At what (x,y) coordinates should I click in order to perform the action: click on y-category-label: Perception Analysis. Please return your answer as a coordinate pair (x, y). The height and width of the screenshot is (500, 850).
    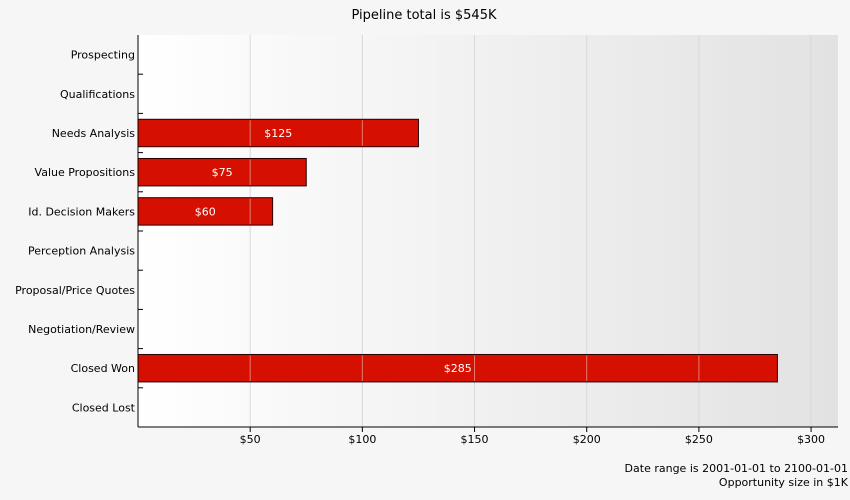
    Looking at the image, I should click on (81, 251).